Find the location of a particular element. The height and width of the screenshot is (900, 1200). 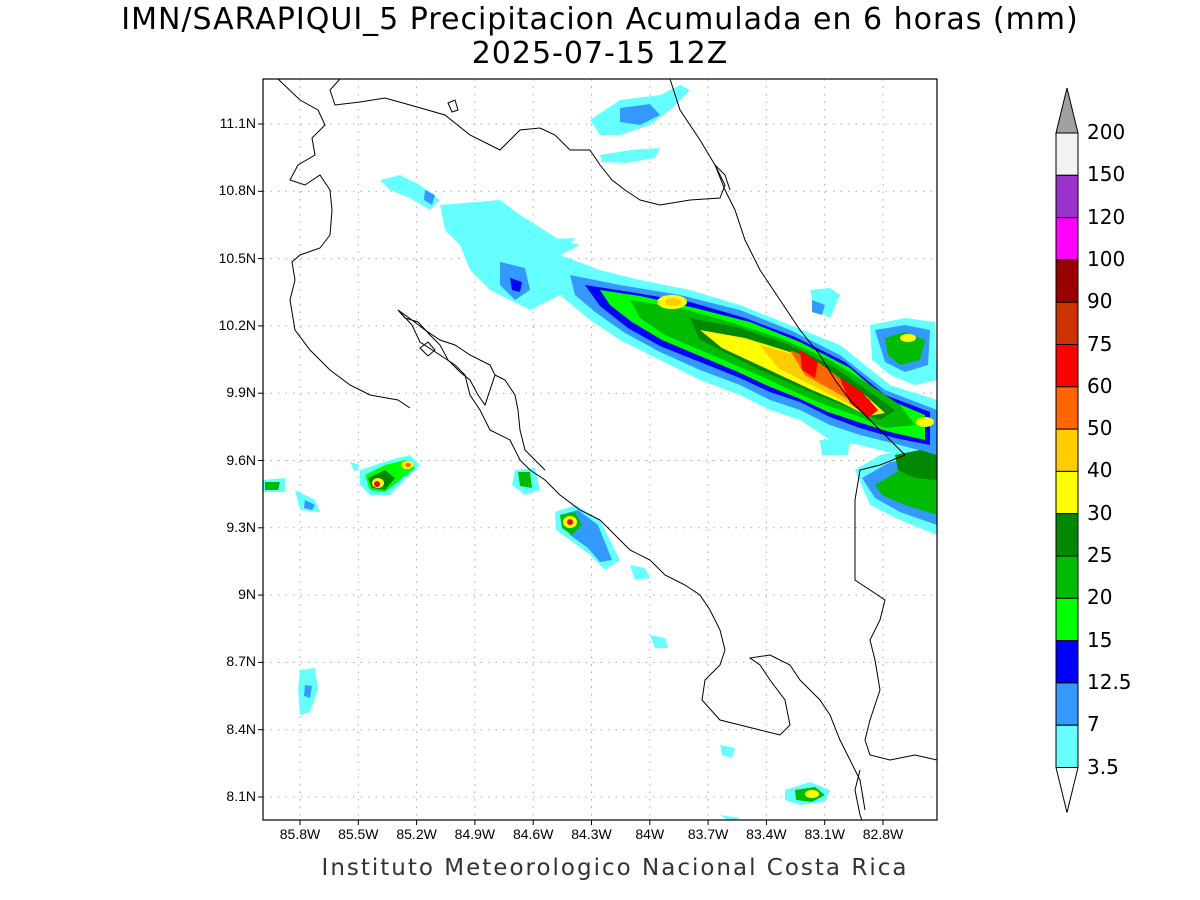

colorbar-label: 20 is located at coordinates (1100, 597).